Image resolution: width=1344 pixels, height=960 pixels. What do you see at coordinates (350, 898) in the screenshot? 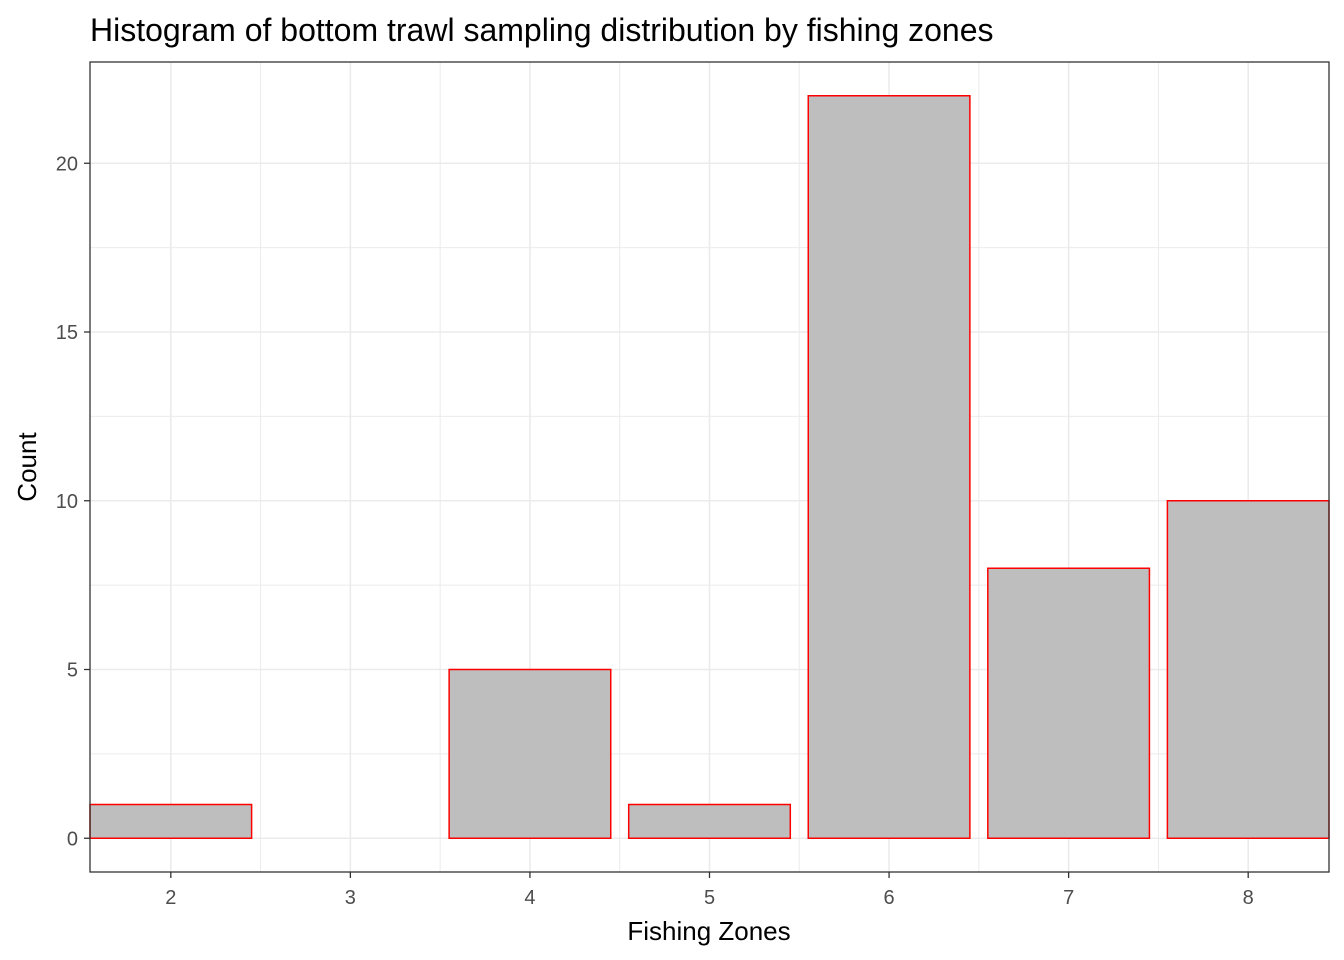
I see `x-tick-label: 3` at bounding box center [350, 898].